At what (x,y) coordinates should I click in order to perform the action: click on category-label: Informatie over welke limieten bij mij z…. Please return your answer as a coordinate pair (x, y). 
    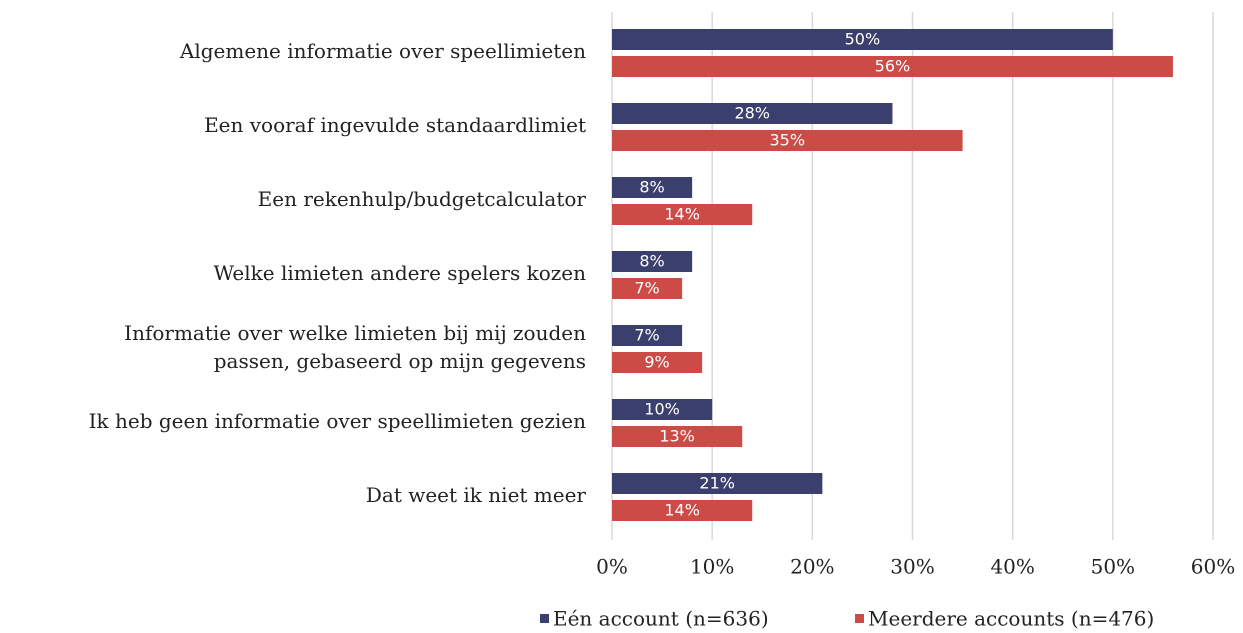
    Looking at the image, I should click on (355, 347).